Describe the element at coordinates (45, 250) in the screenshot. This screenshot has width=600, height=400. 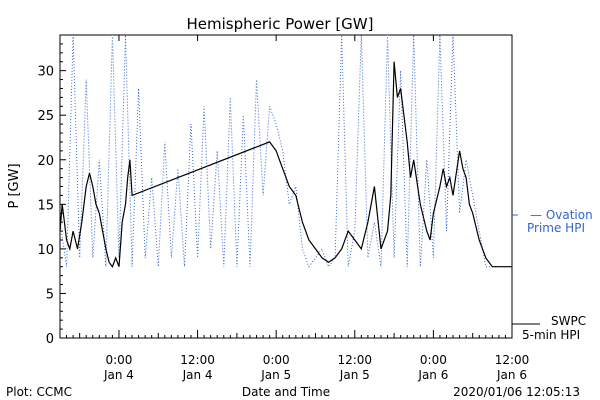
I see `y-tick-label: 10` at that location.